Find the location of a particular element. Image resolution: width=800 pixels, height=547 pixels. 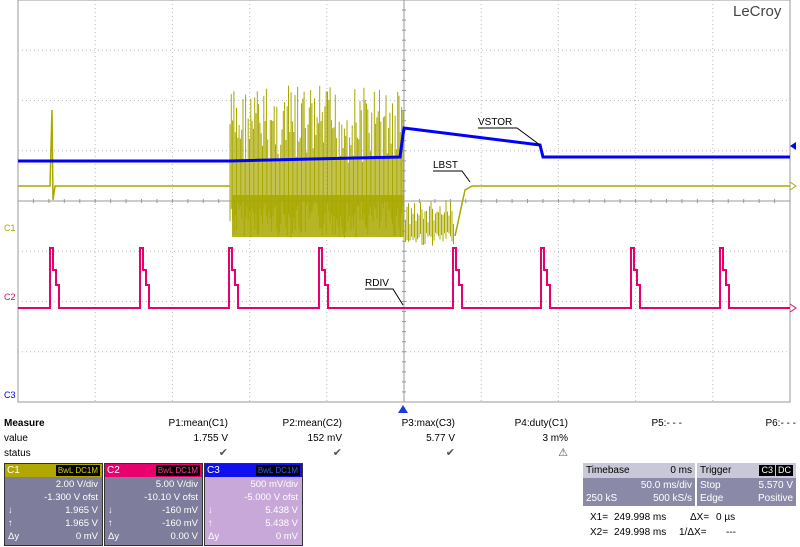

trigger-level: 5.570 V is located at coordinates (775, 485).